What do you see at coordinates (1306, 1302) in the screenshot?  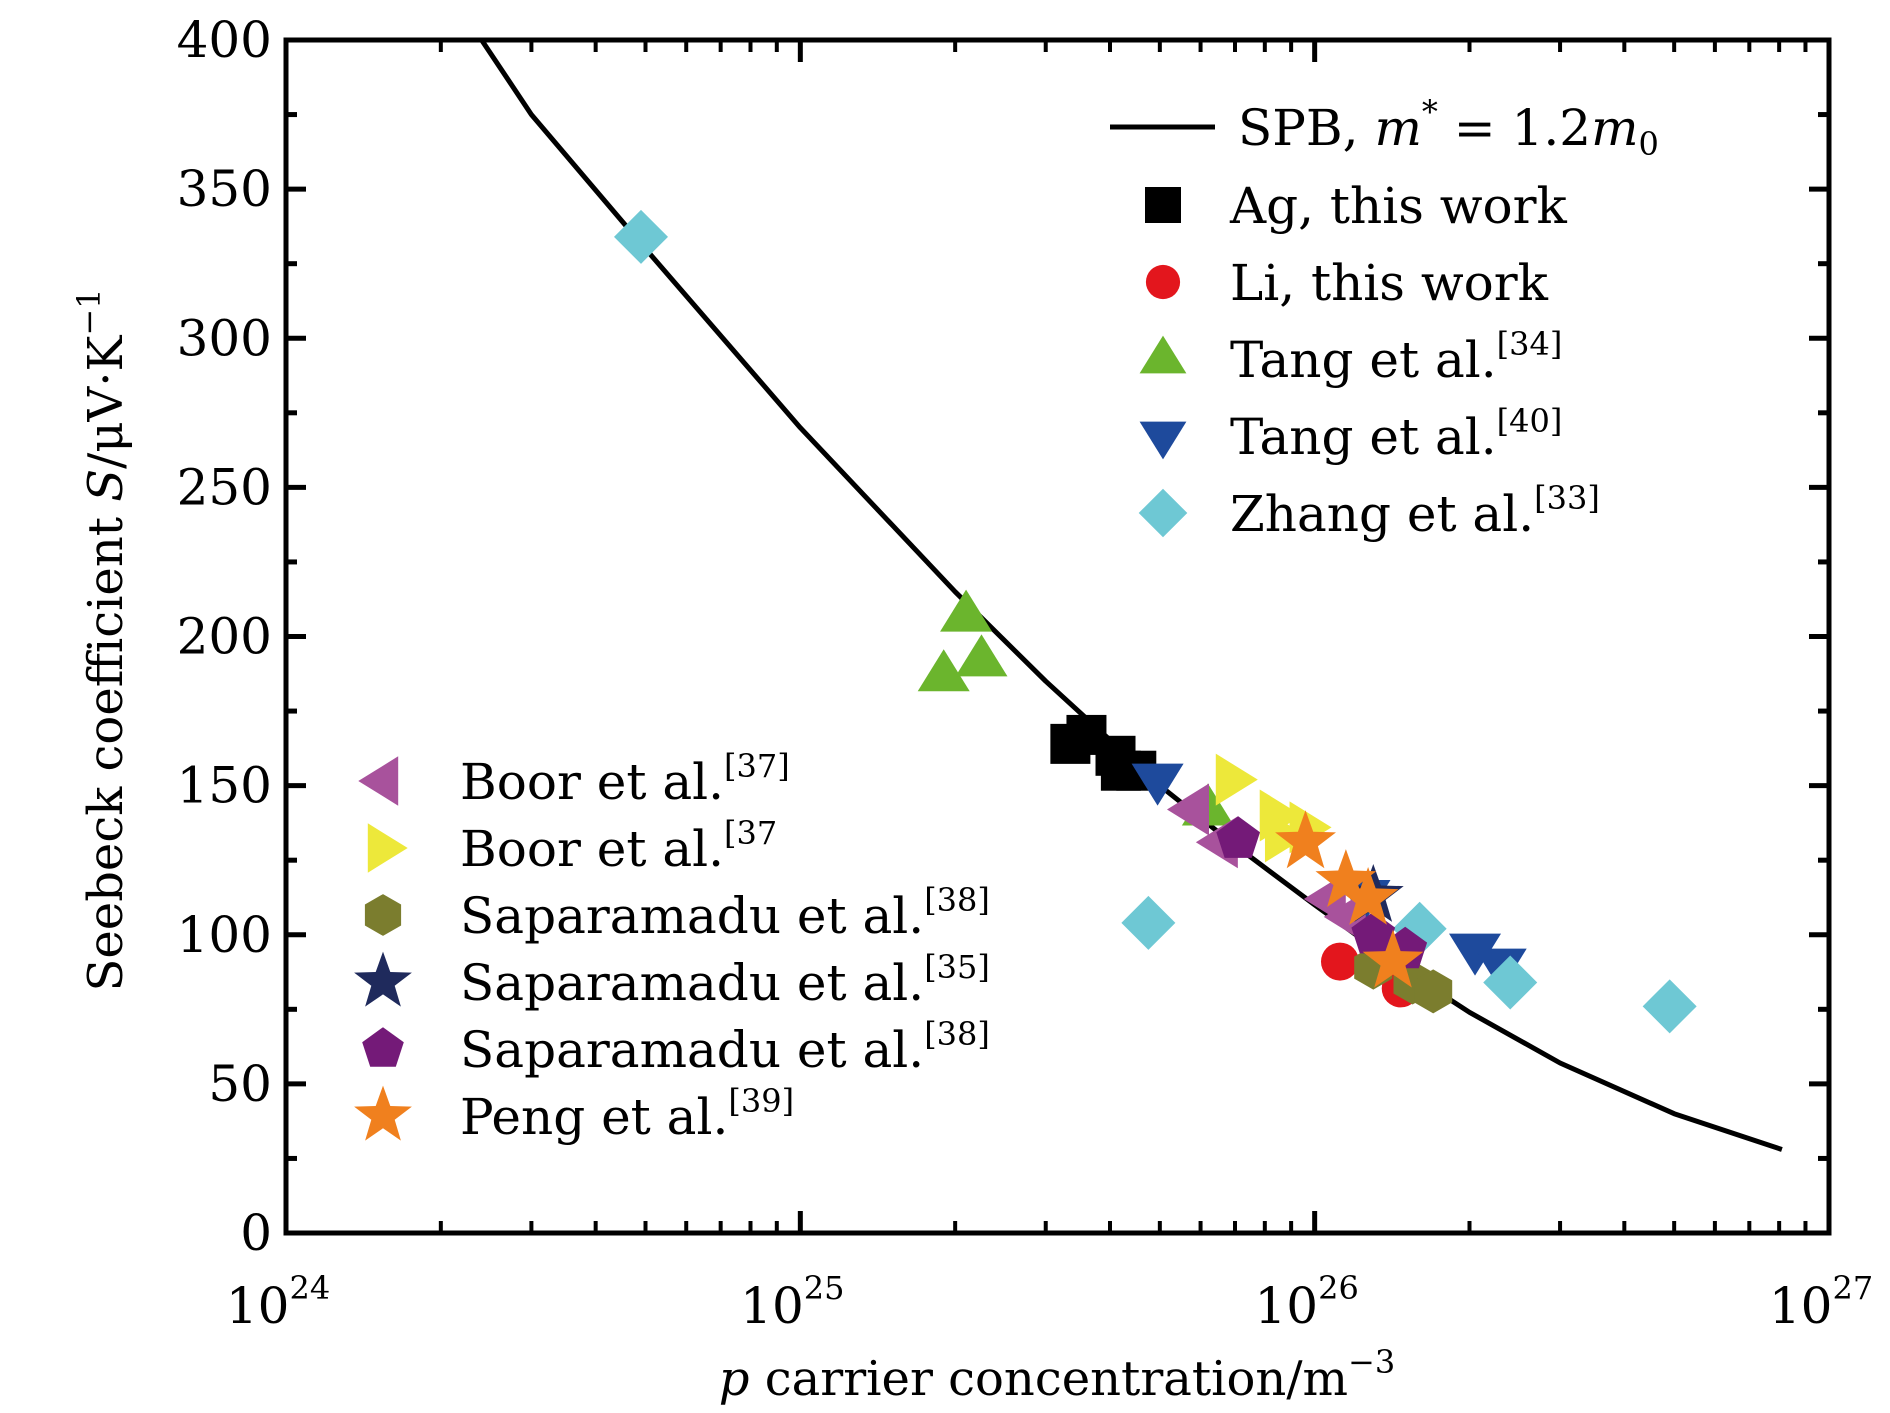 I see `x-tick-label: 1026` at bounding box center [1306, 1302].